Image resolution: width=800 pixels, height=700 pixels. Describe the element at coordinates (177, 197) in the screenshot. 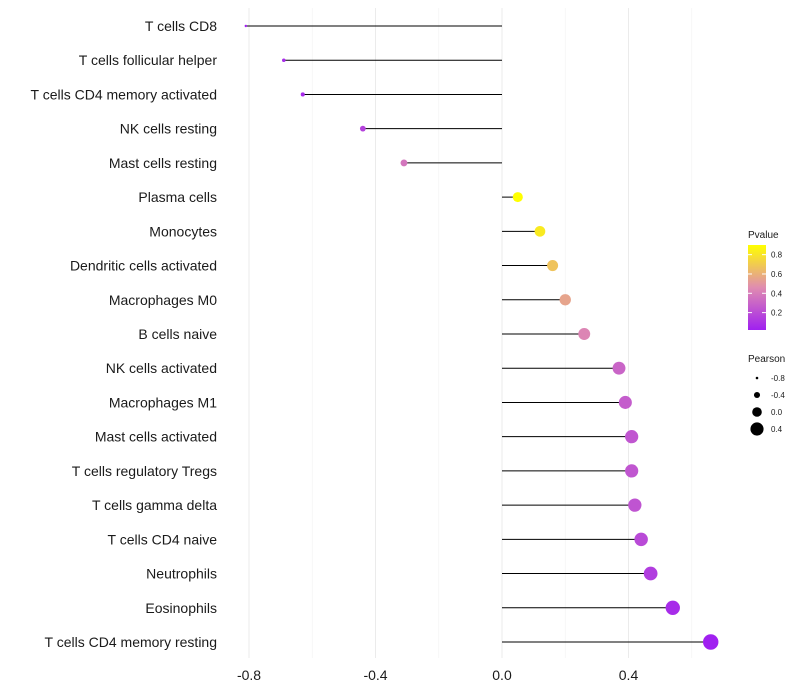

I see `y-category-label: Plasma cells` at that location.